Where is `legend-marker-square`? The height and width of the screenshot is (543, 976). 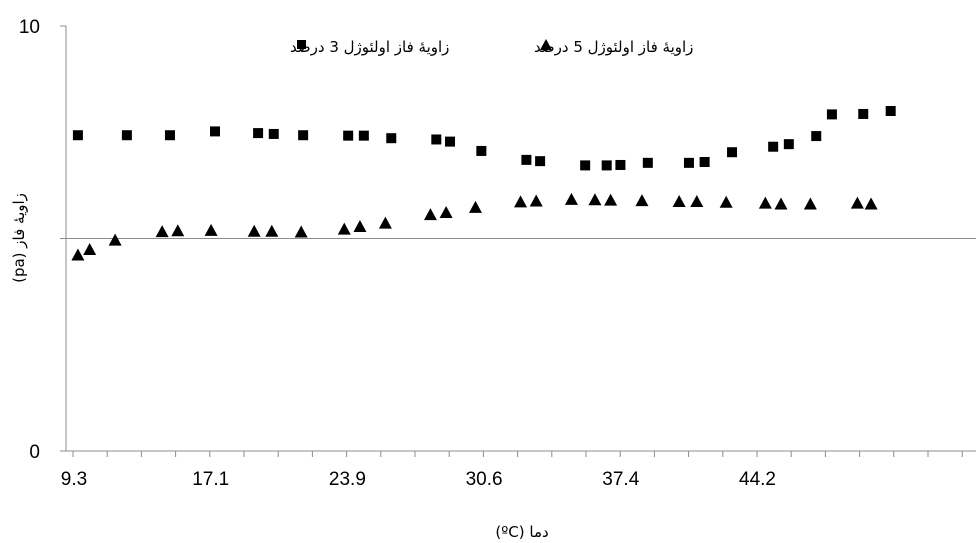
legend-marker-square is located at coordinates (301, 44).